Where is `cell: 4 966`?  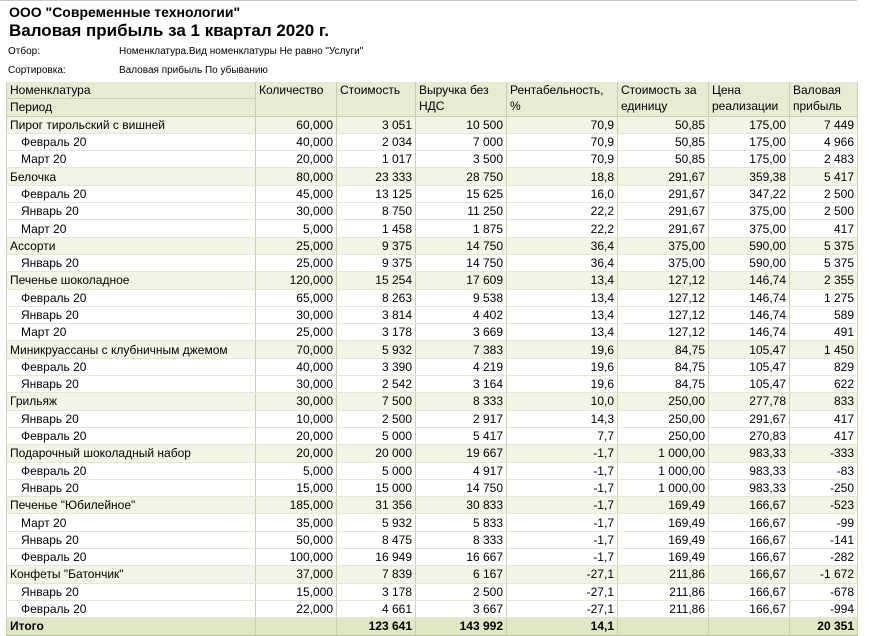 cell: 4 966 is located at coordinates (823, 142).